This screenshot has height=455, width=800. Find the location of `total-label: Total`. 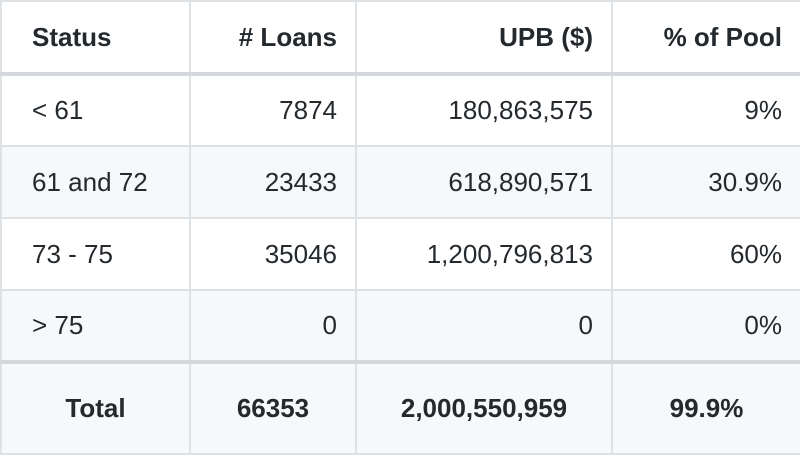

total-label: Total is located at coordinates (95, 407).